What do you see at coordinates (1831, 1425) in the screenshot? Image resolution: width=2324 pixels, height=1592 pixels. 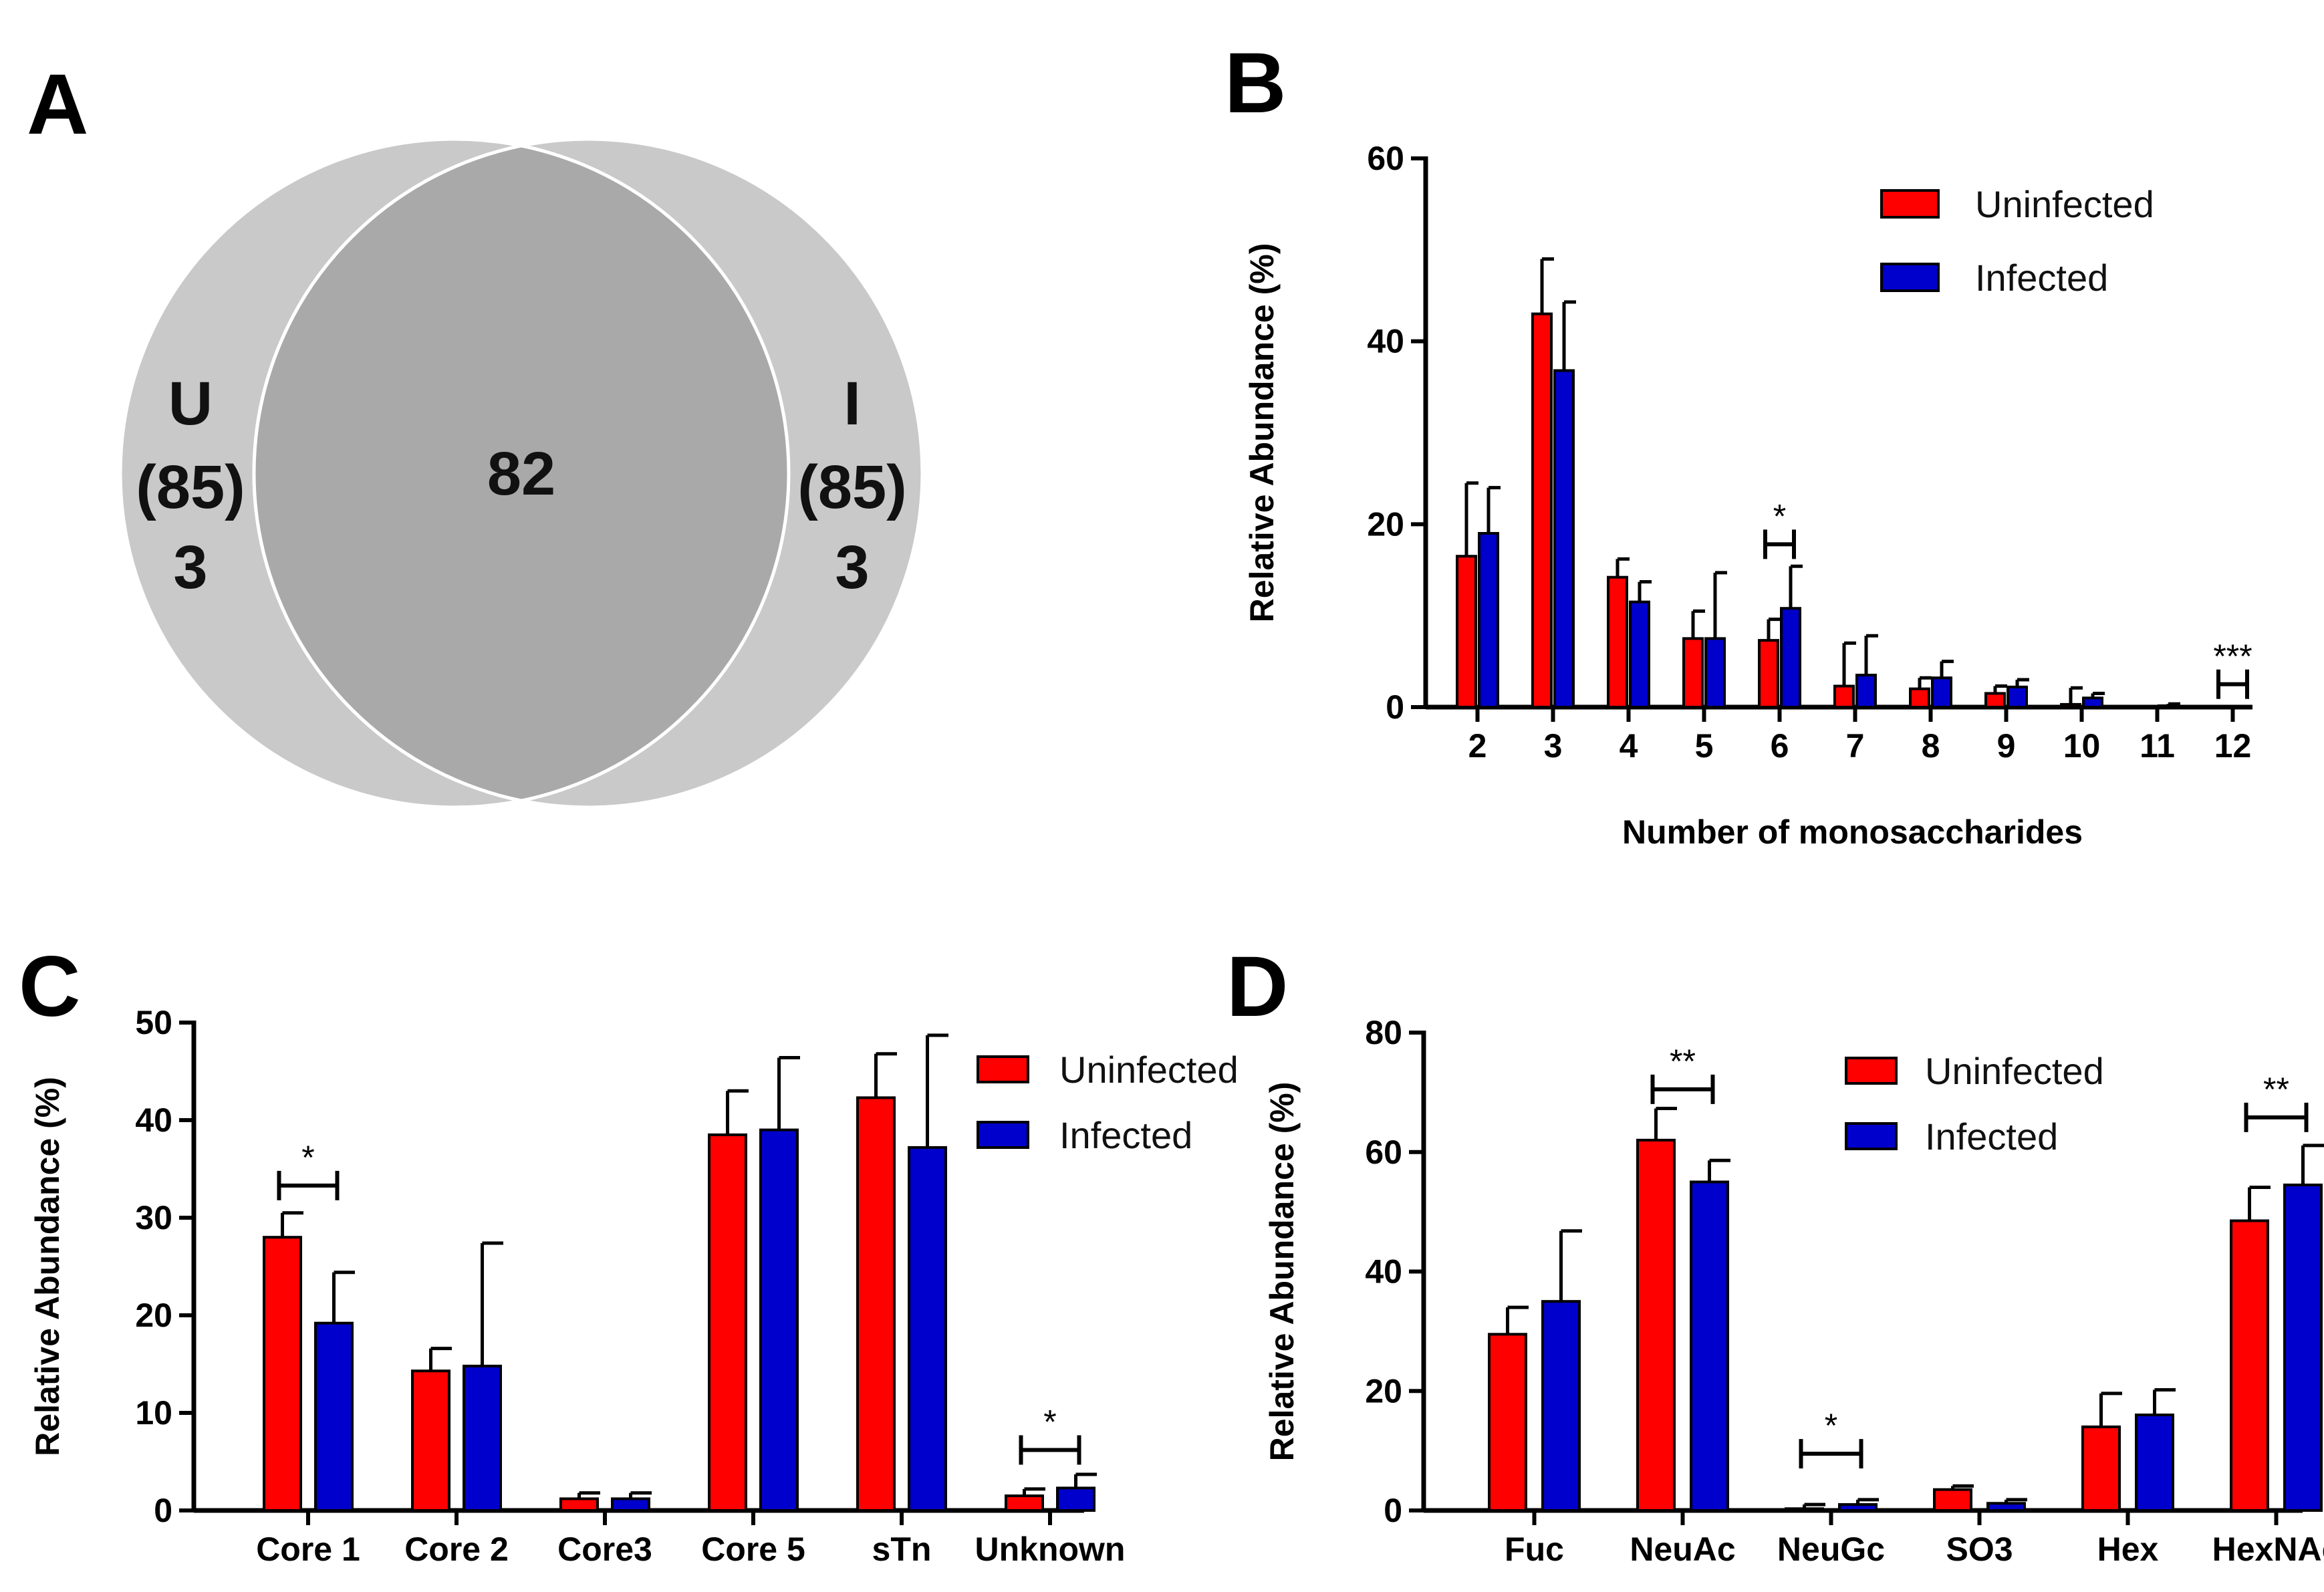 I see `chart-d-significance-label-neugc: *` at bounding box center [1831, 1425].